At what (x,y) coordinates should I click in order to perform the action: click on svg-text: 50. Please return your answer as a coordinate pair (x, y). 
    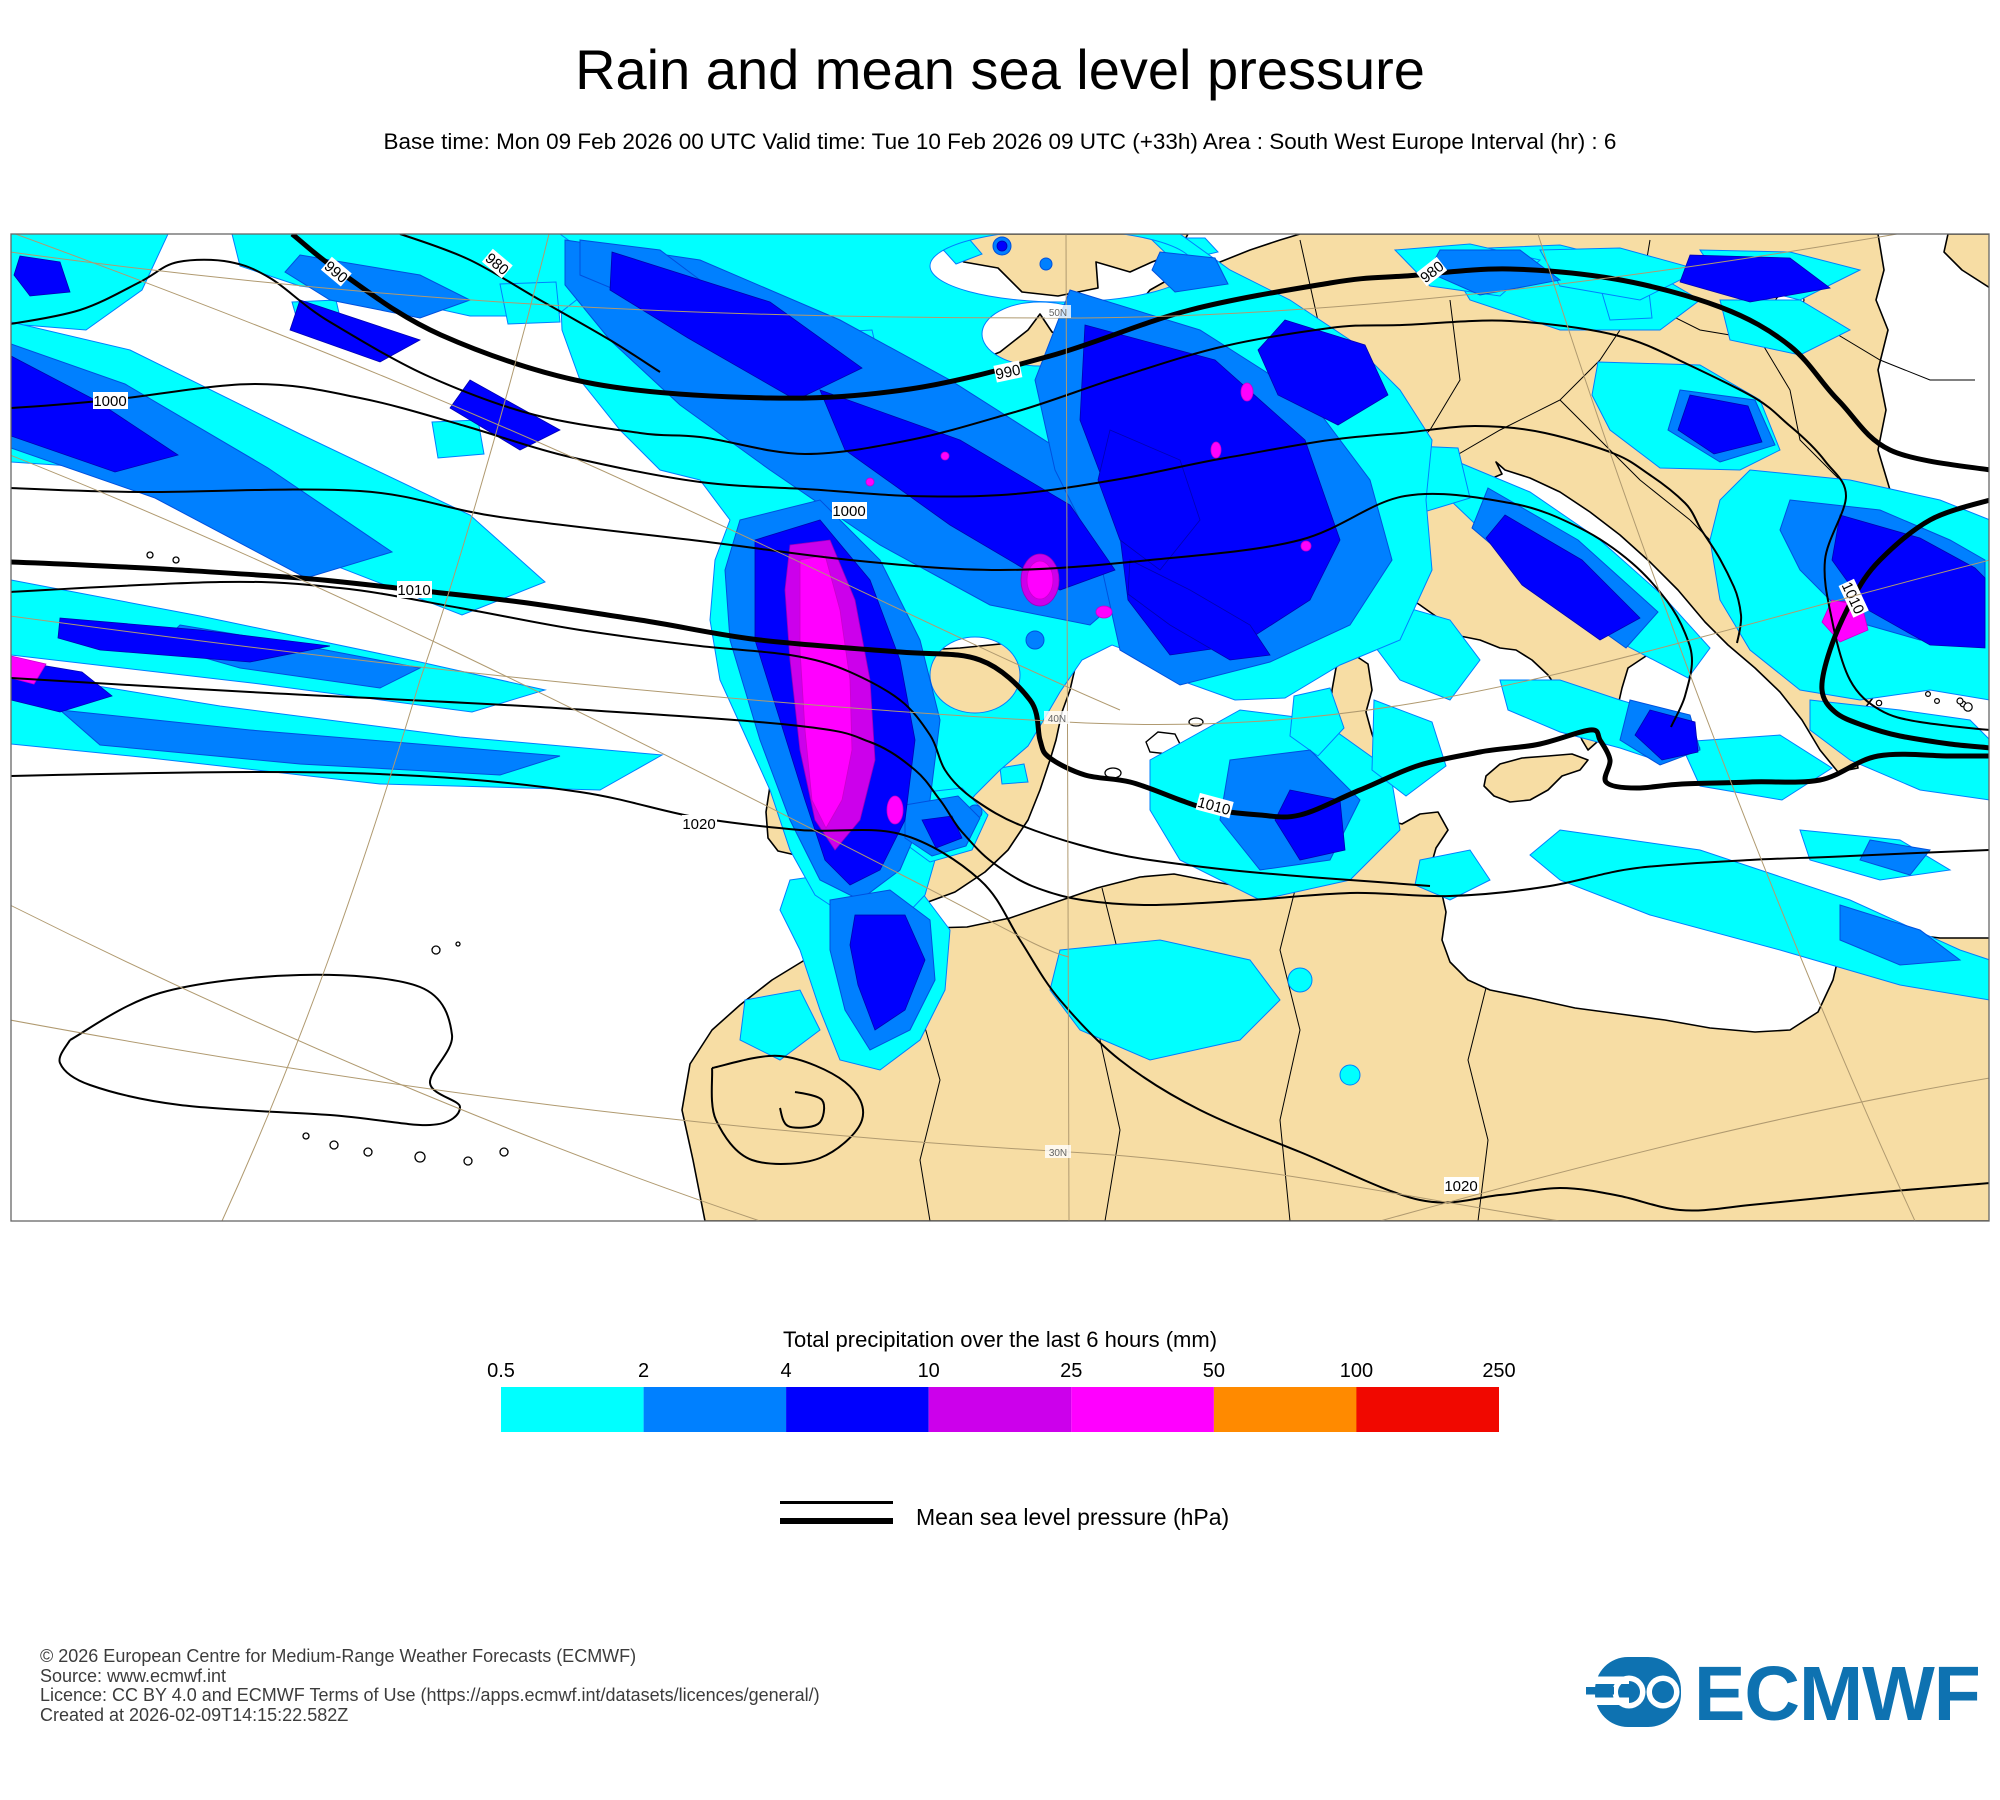
    Looking at the image, I should click on (1214, 1371).